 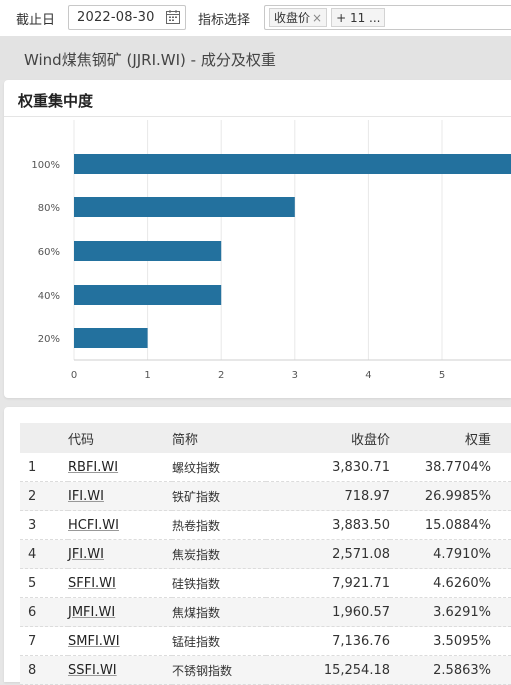 I want to click on y-tick-label: 40%, so click(x=49, y=296).